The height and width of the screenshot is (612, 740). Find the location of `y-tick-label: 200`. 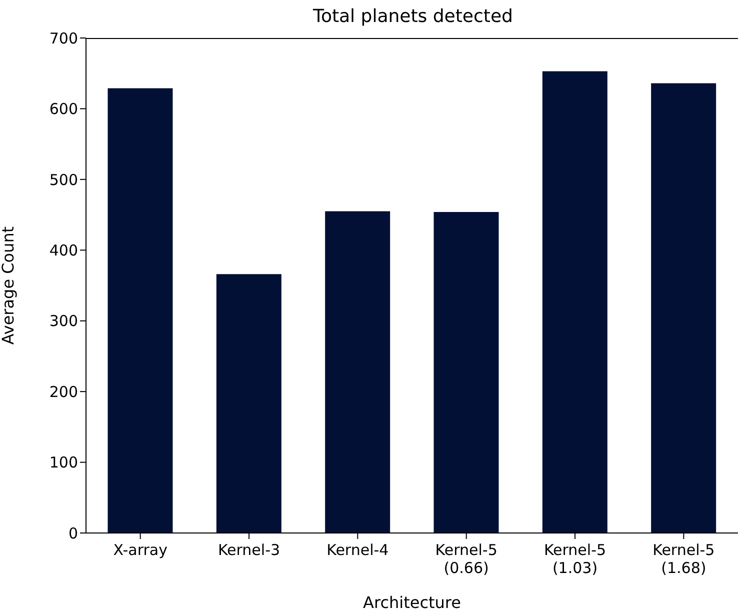

y-tick-label: 200 is located at coordinates (63, 391).